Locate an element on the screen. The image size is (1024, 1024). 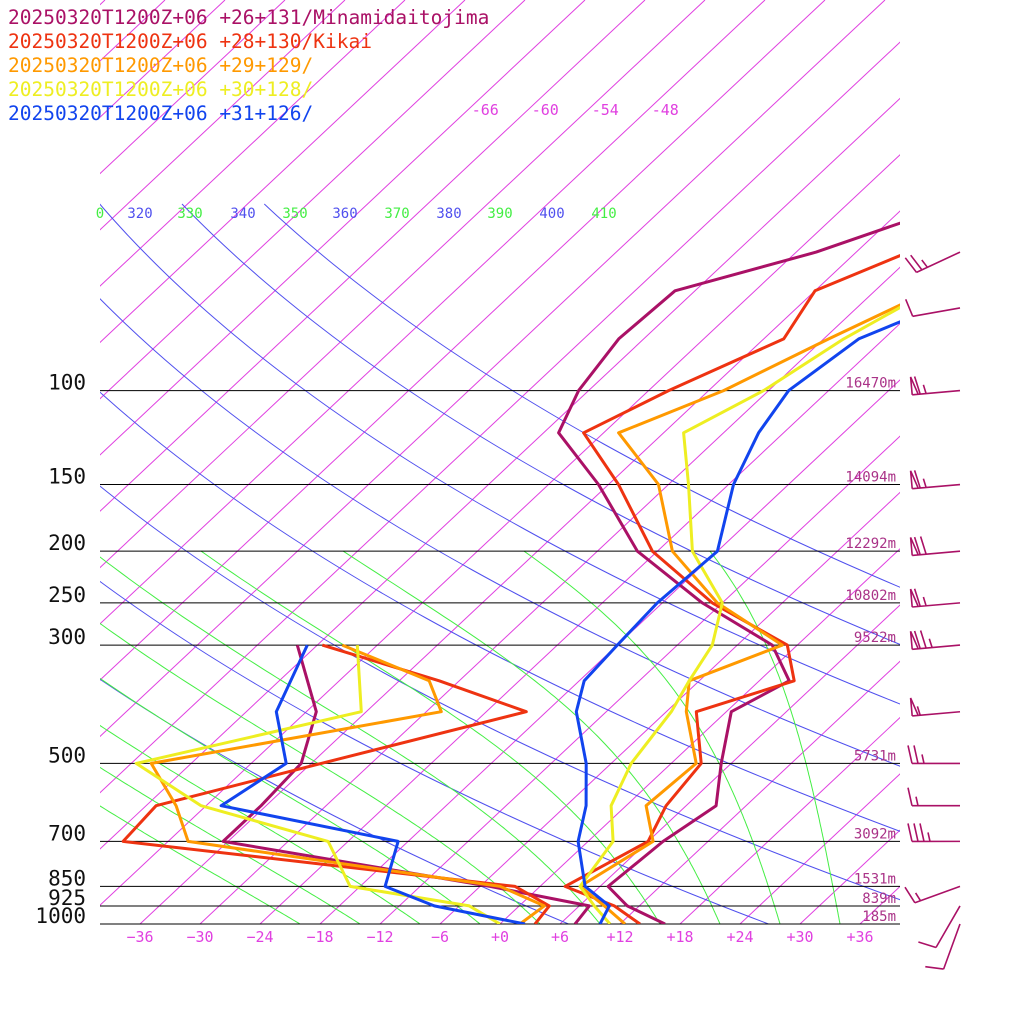
dry-adiabat-line is located at coordinates (334, 801).